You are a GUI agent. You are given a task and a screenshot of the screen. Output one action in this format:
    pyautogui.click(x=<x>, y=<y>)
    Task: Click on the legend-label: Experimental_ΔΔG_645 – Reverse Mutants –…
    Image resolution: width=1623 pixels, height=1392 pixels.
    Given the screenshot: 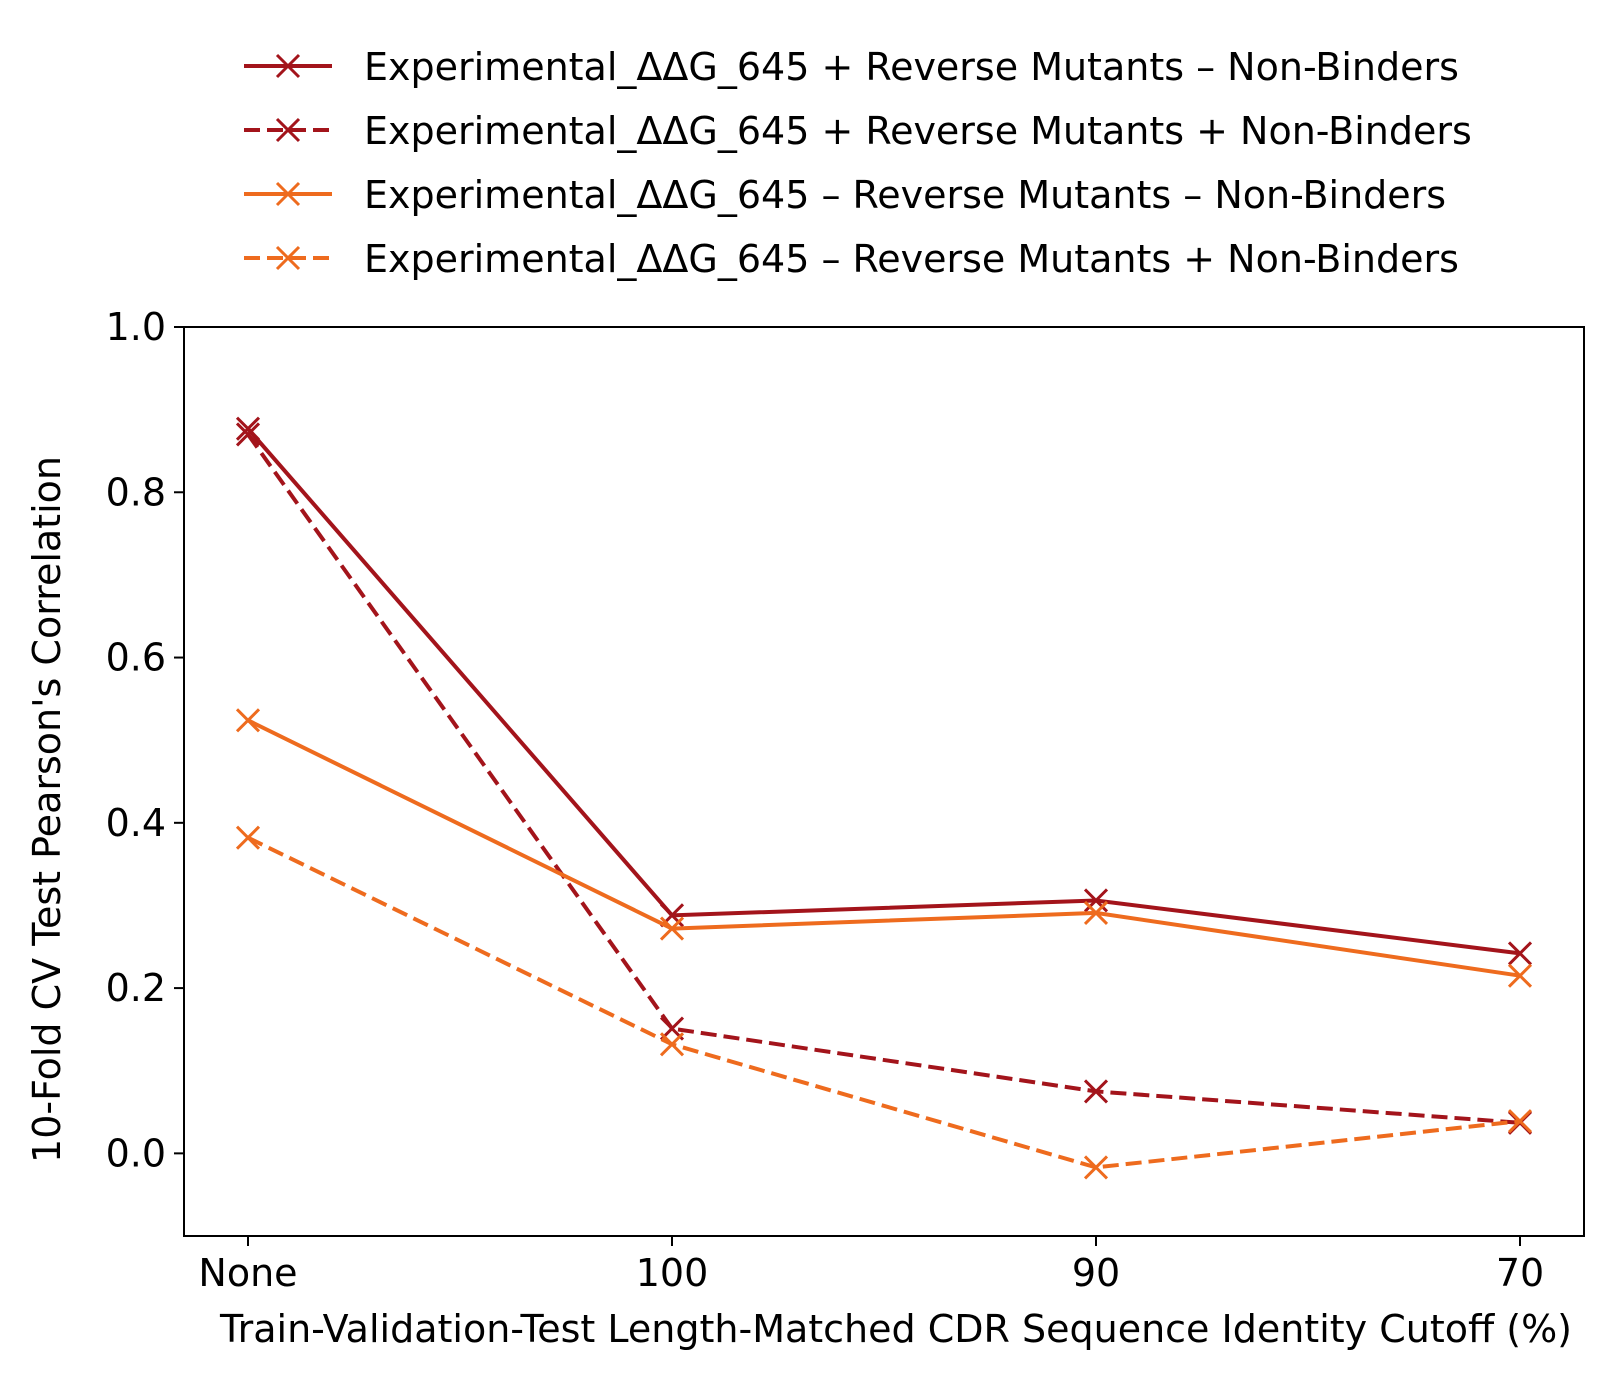 What is the action you would take?
    pyautogui.click(x=905, y=195)
    